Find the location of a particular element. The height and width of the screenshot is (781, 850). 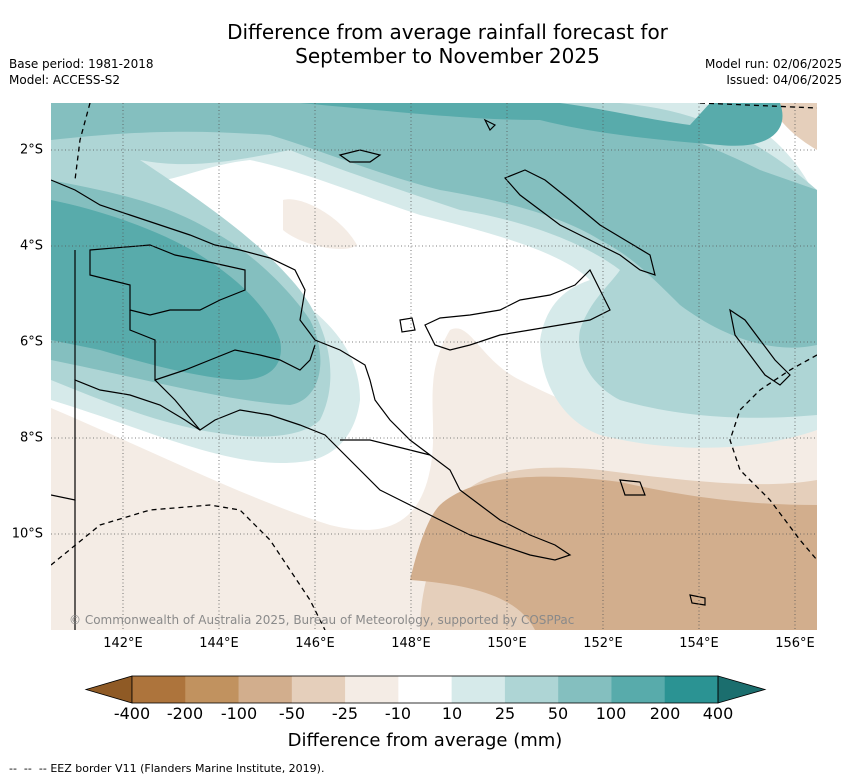

lon-label-148E: 148°E is located at coordinates (411, 643).